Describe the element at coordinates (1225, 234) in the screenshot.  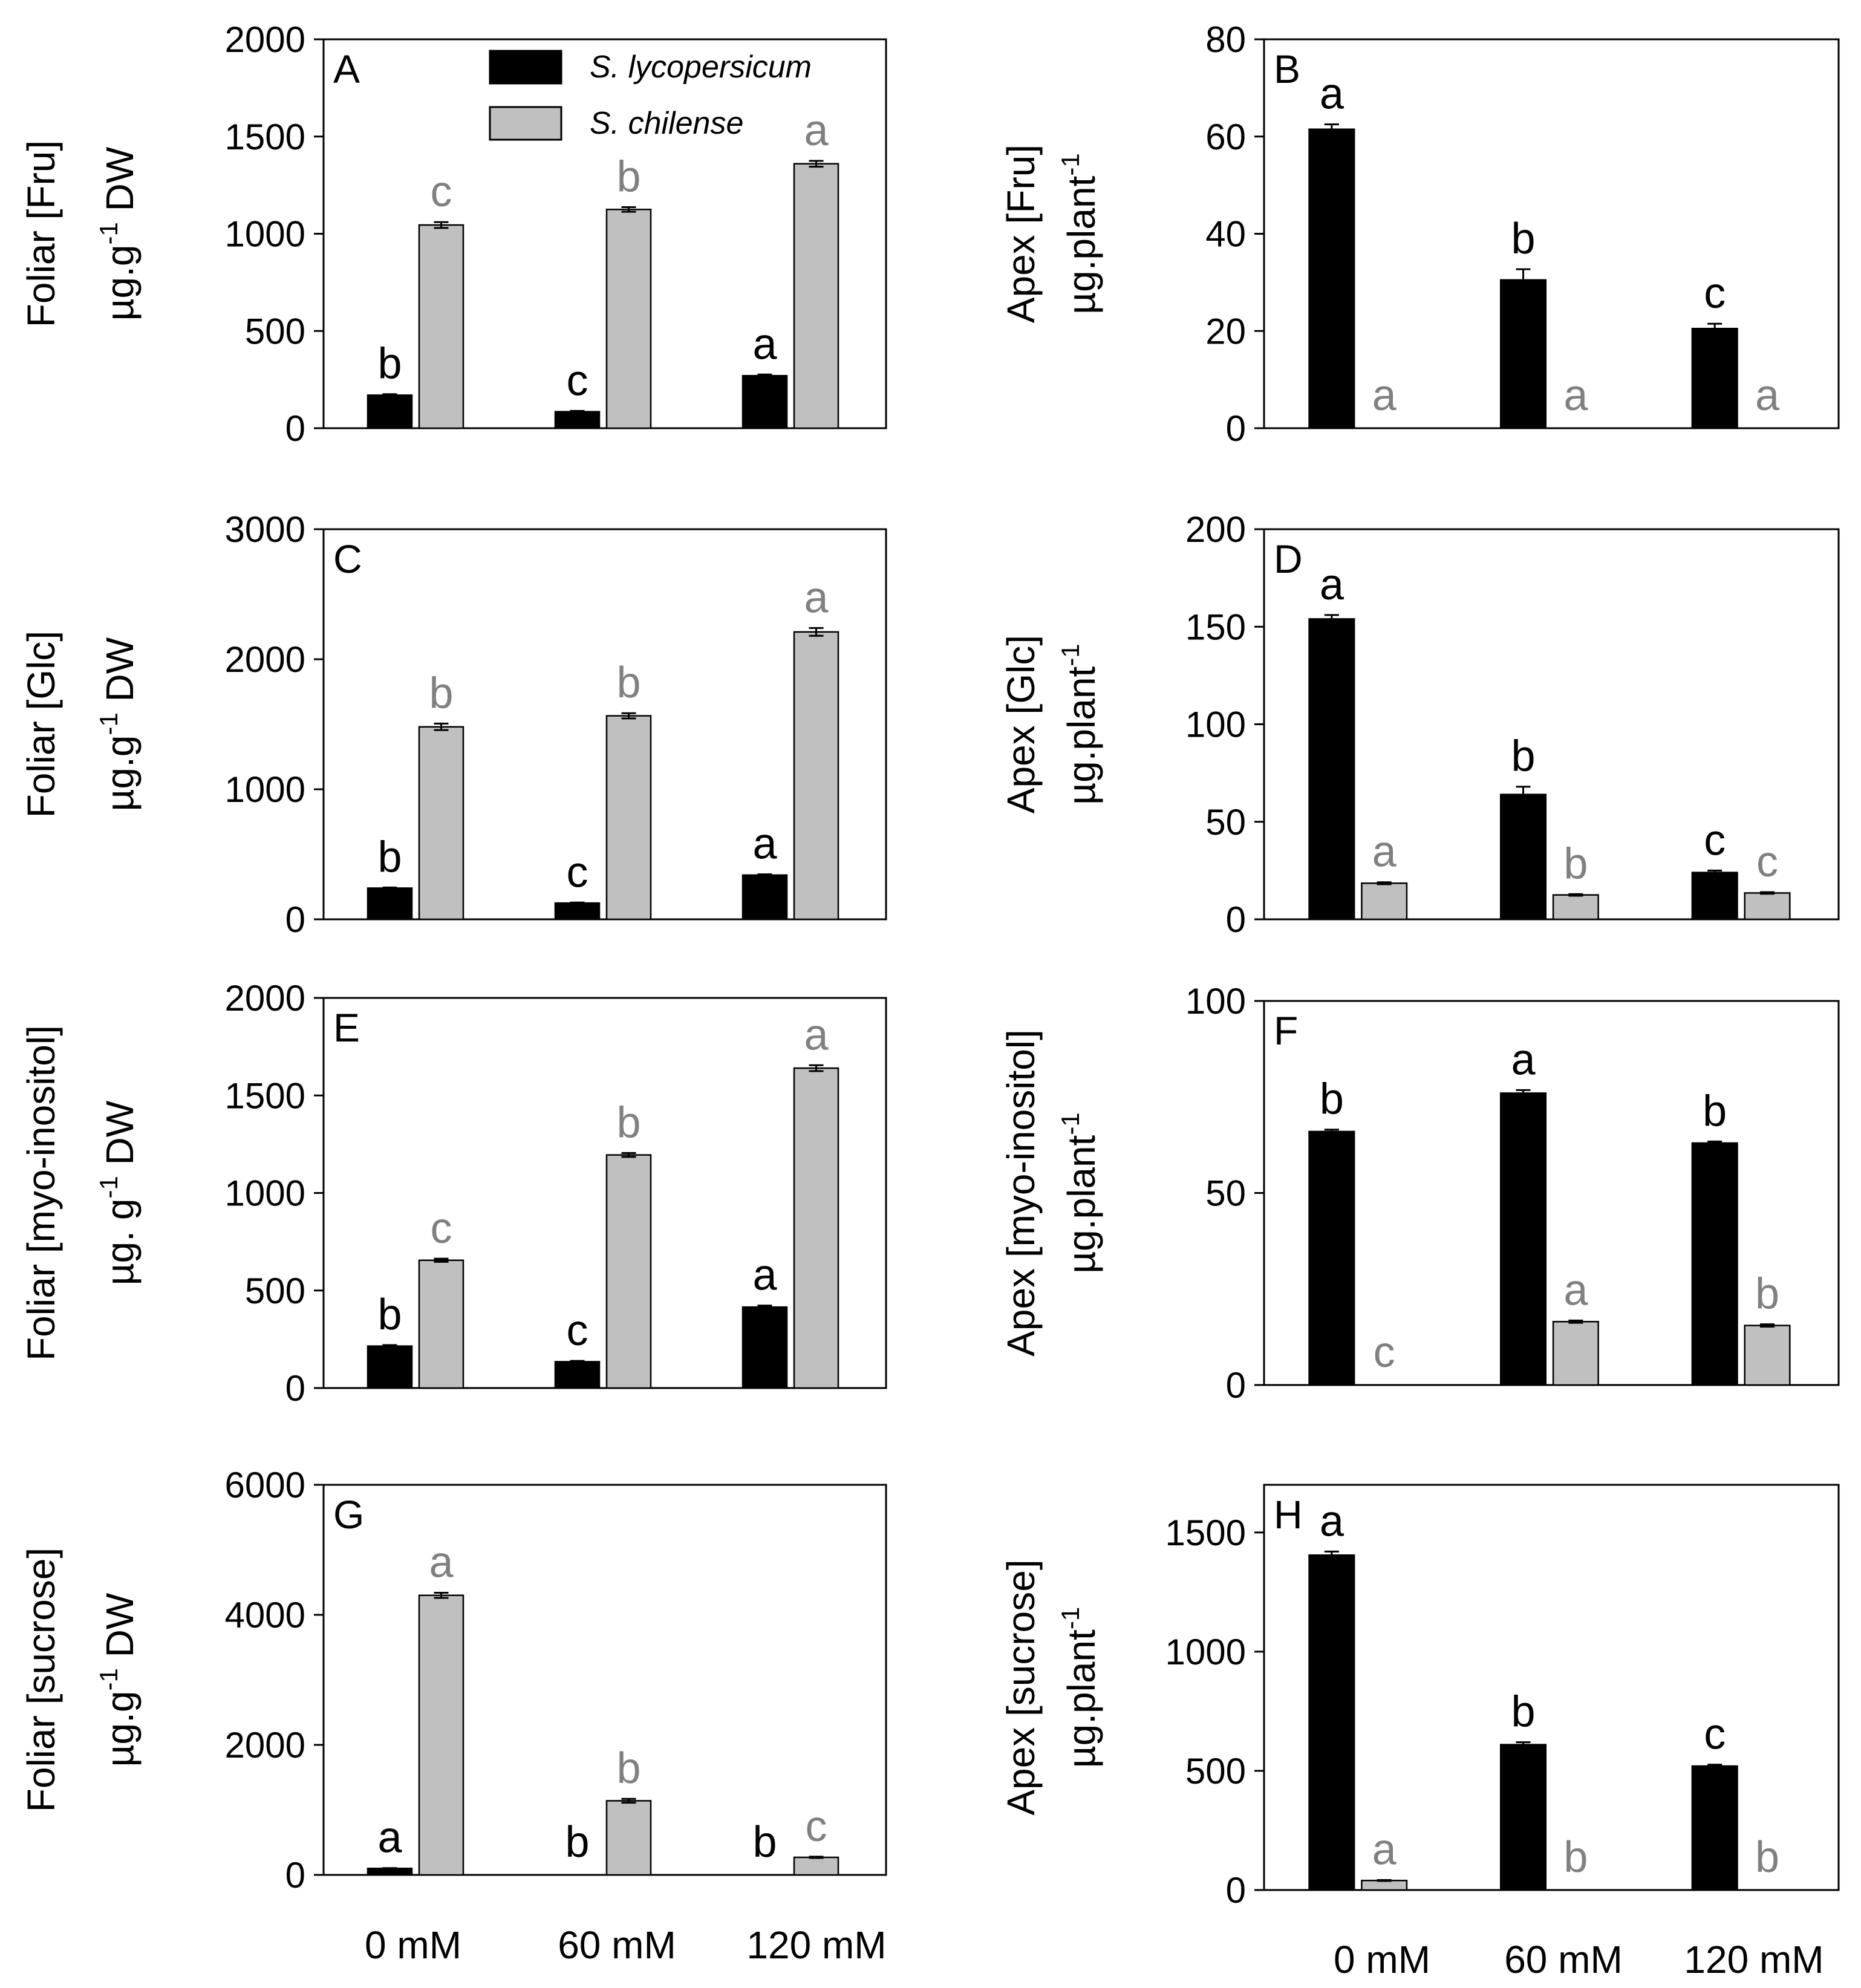
I see `y-tick-label: 40` at that location.